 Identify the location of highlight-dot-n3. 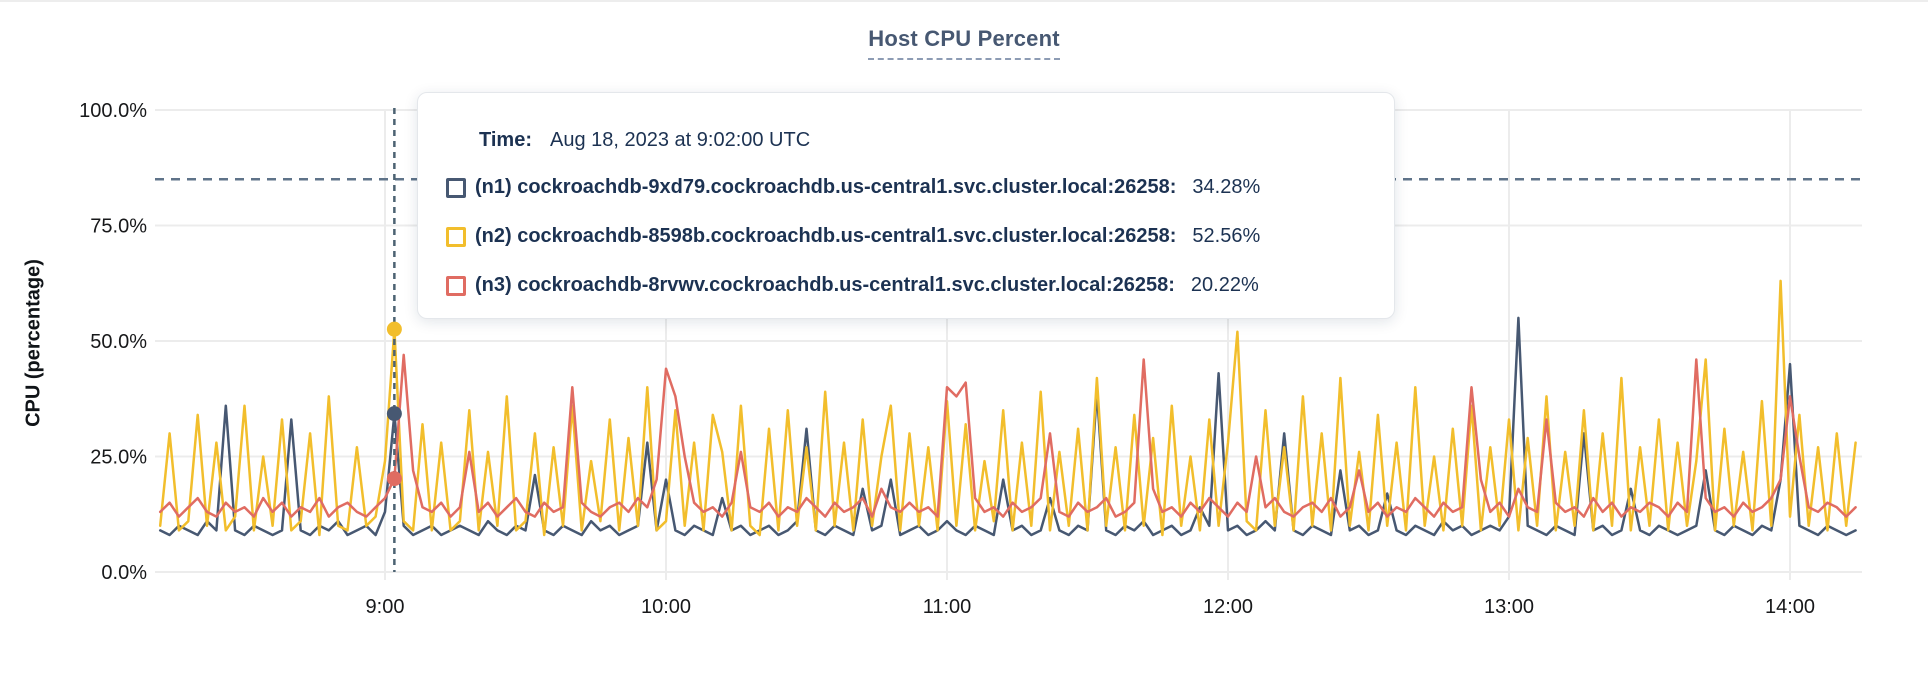
(394, 479).